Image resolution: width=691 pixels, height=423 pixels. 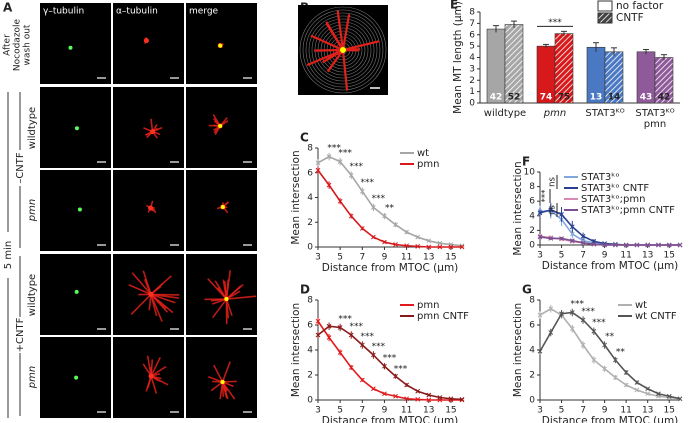 What do you see at coordinates (553, 210) in the screenshot?
I see `bracket-label: ns` at bounding box center [553, 210].